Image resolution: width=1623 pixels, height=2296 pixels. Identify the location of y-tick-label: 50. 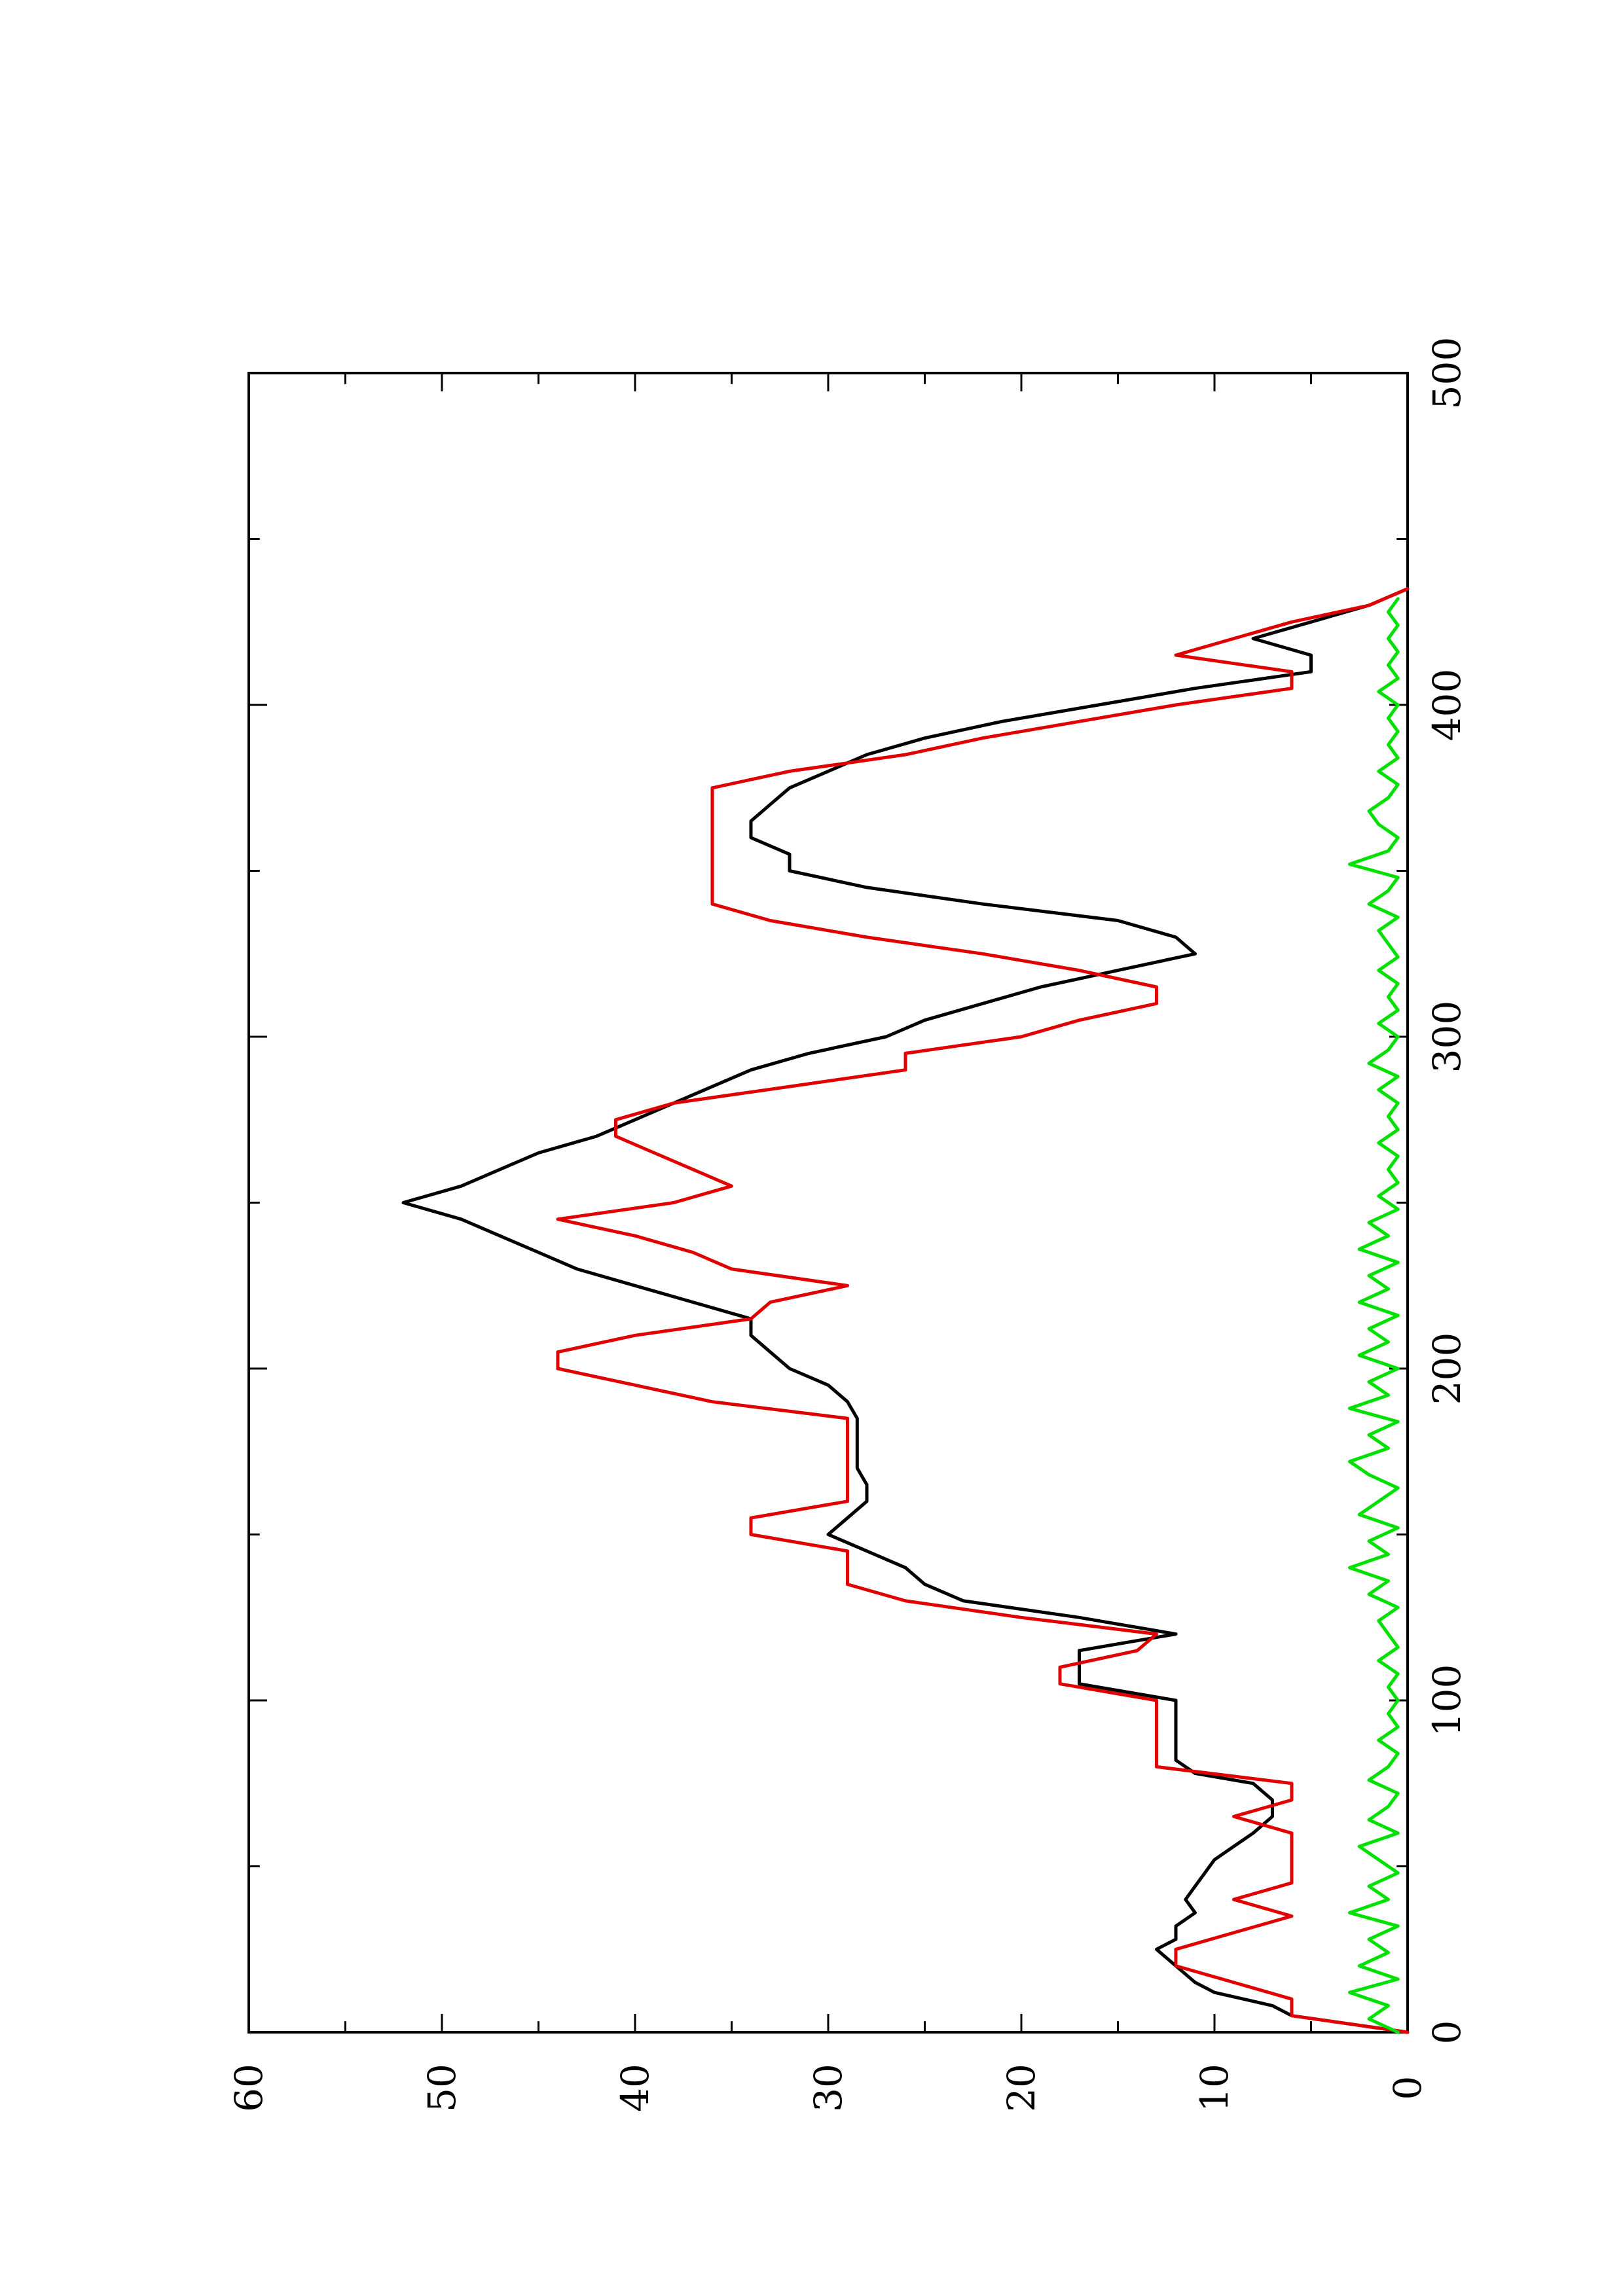
(442, 2088).